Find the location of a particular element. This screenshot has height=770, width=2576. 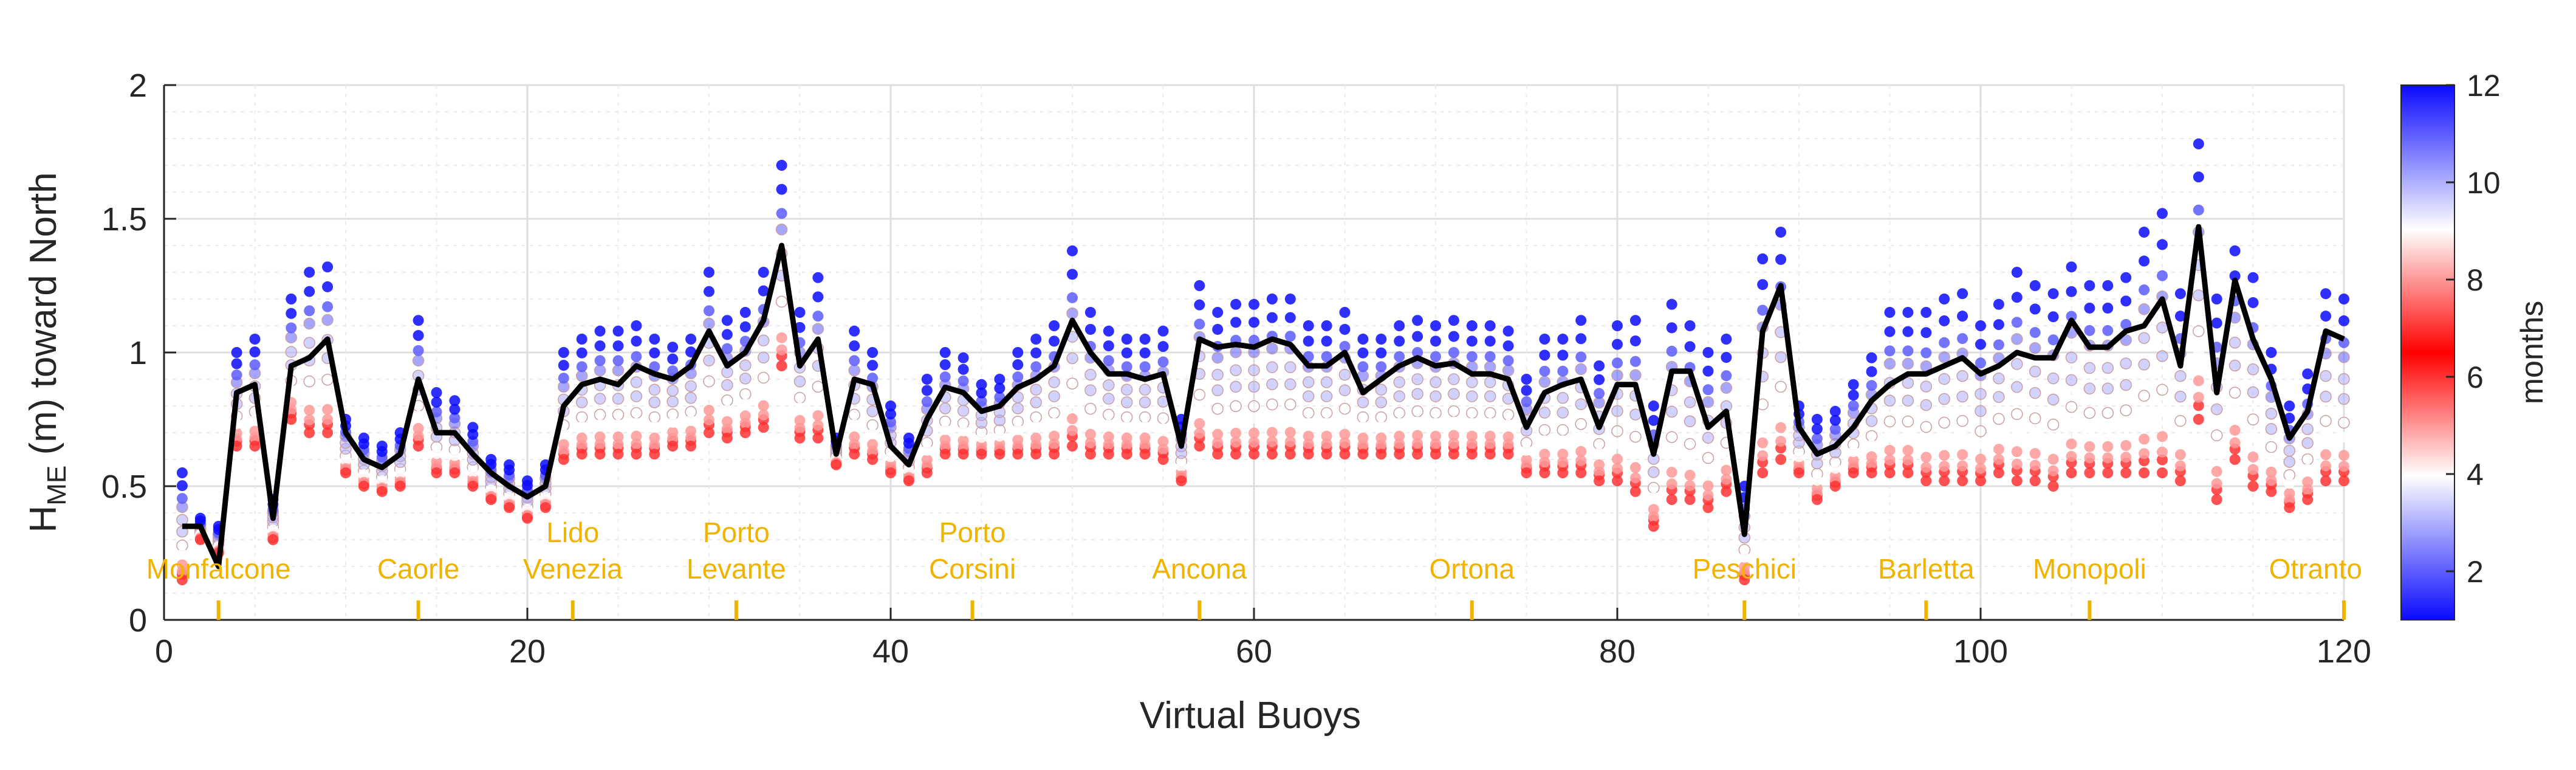

x-tick-label: 40 is located at coordinates (890, 651).